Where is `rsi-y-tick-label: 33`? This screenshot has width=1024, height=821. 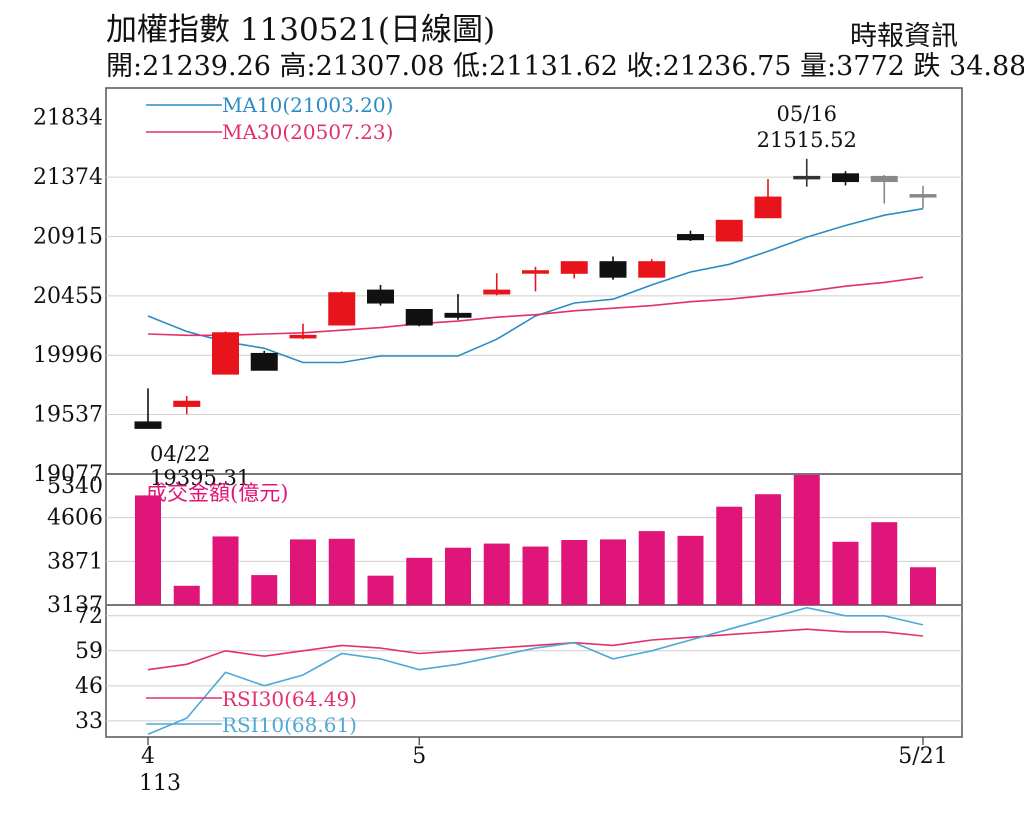
rsi-y-tick-label: 33 is located at coordinates (89, 721).